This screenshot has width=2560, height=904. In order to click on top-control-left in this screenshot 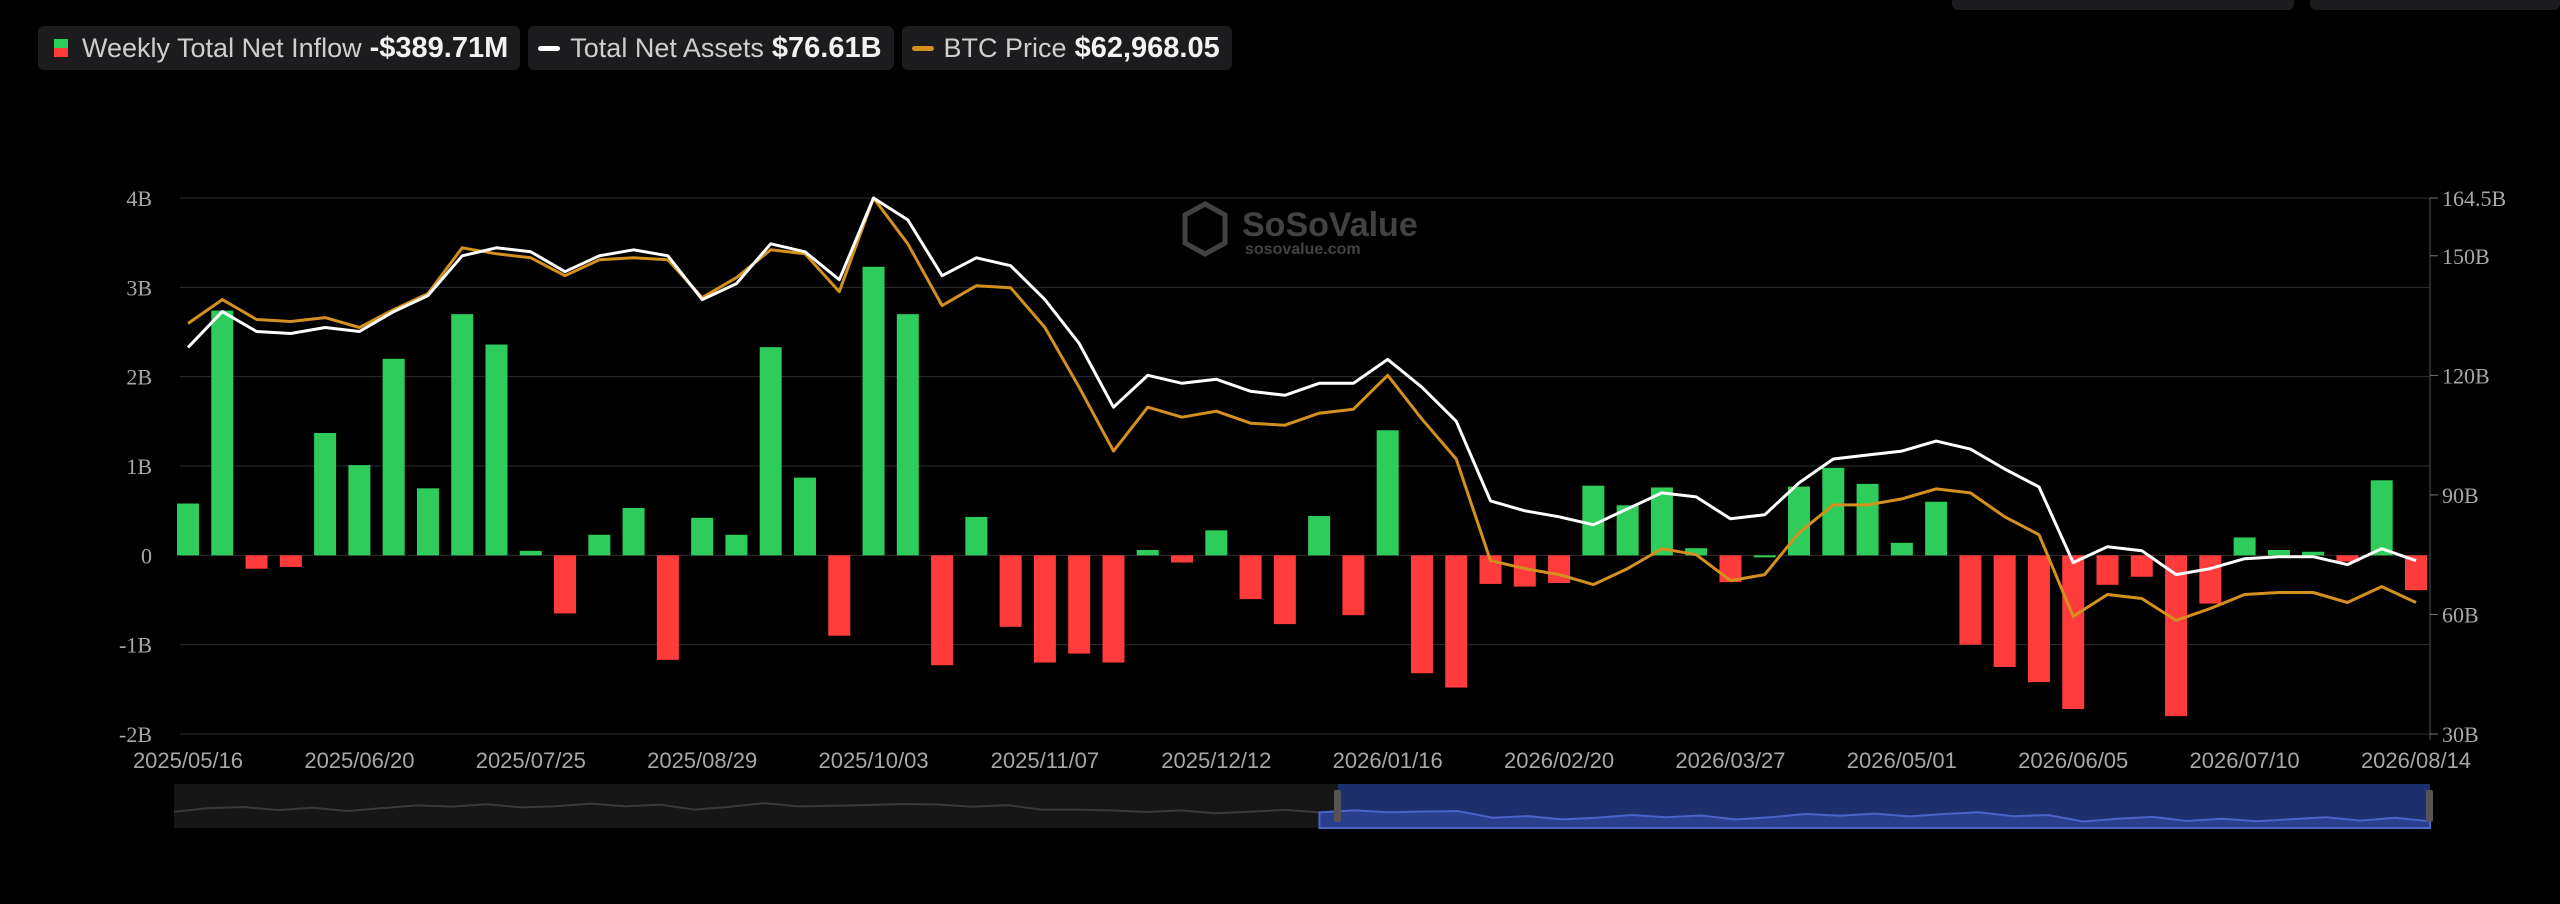, I will do `click(2123, 5)`.